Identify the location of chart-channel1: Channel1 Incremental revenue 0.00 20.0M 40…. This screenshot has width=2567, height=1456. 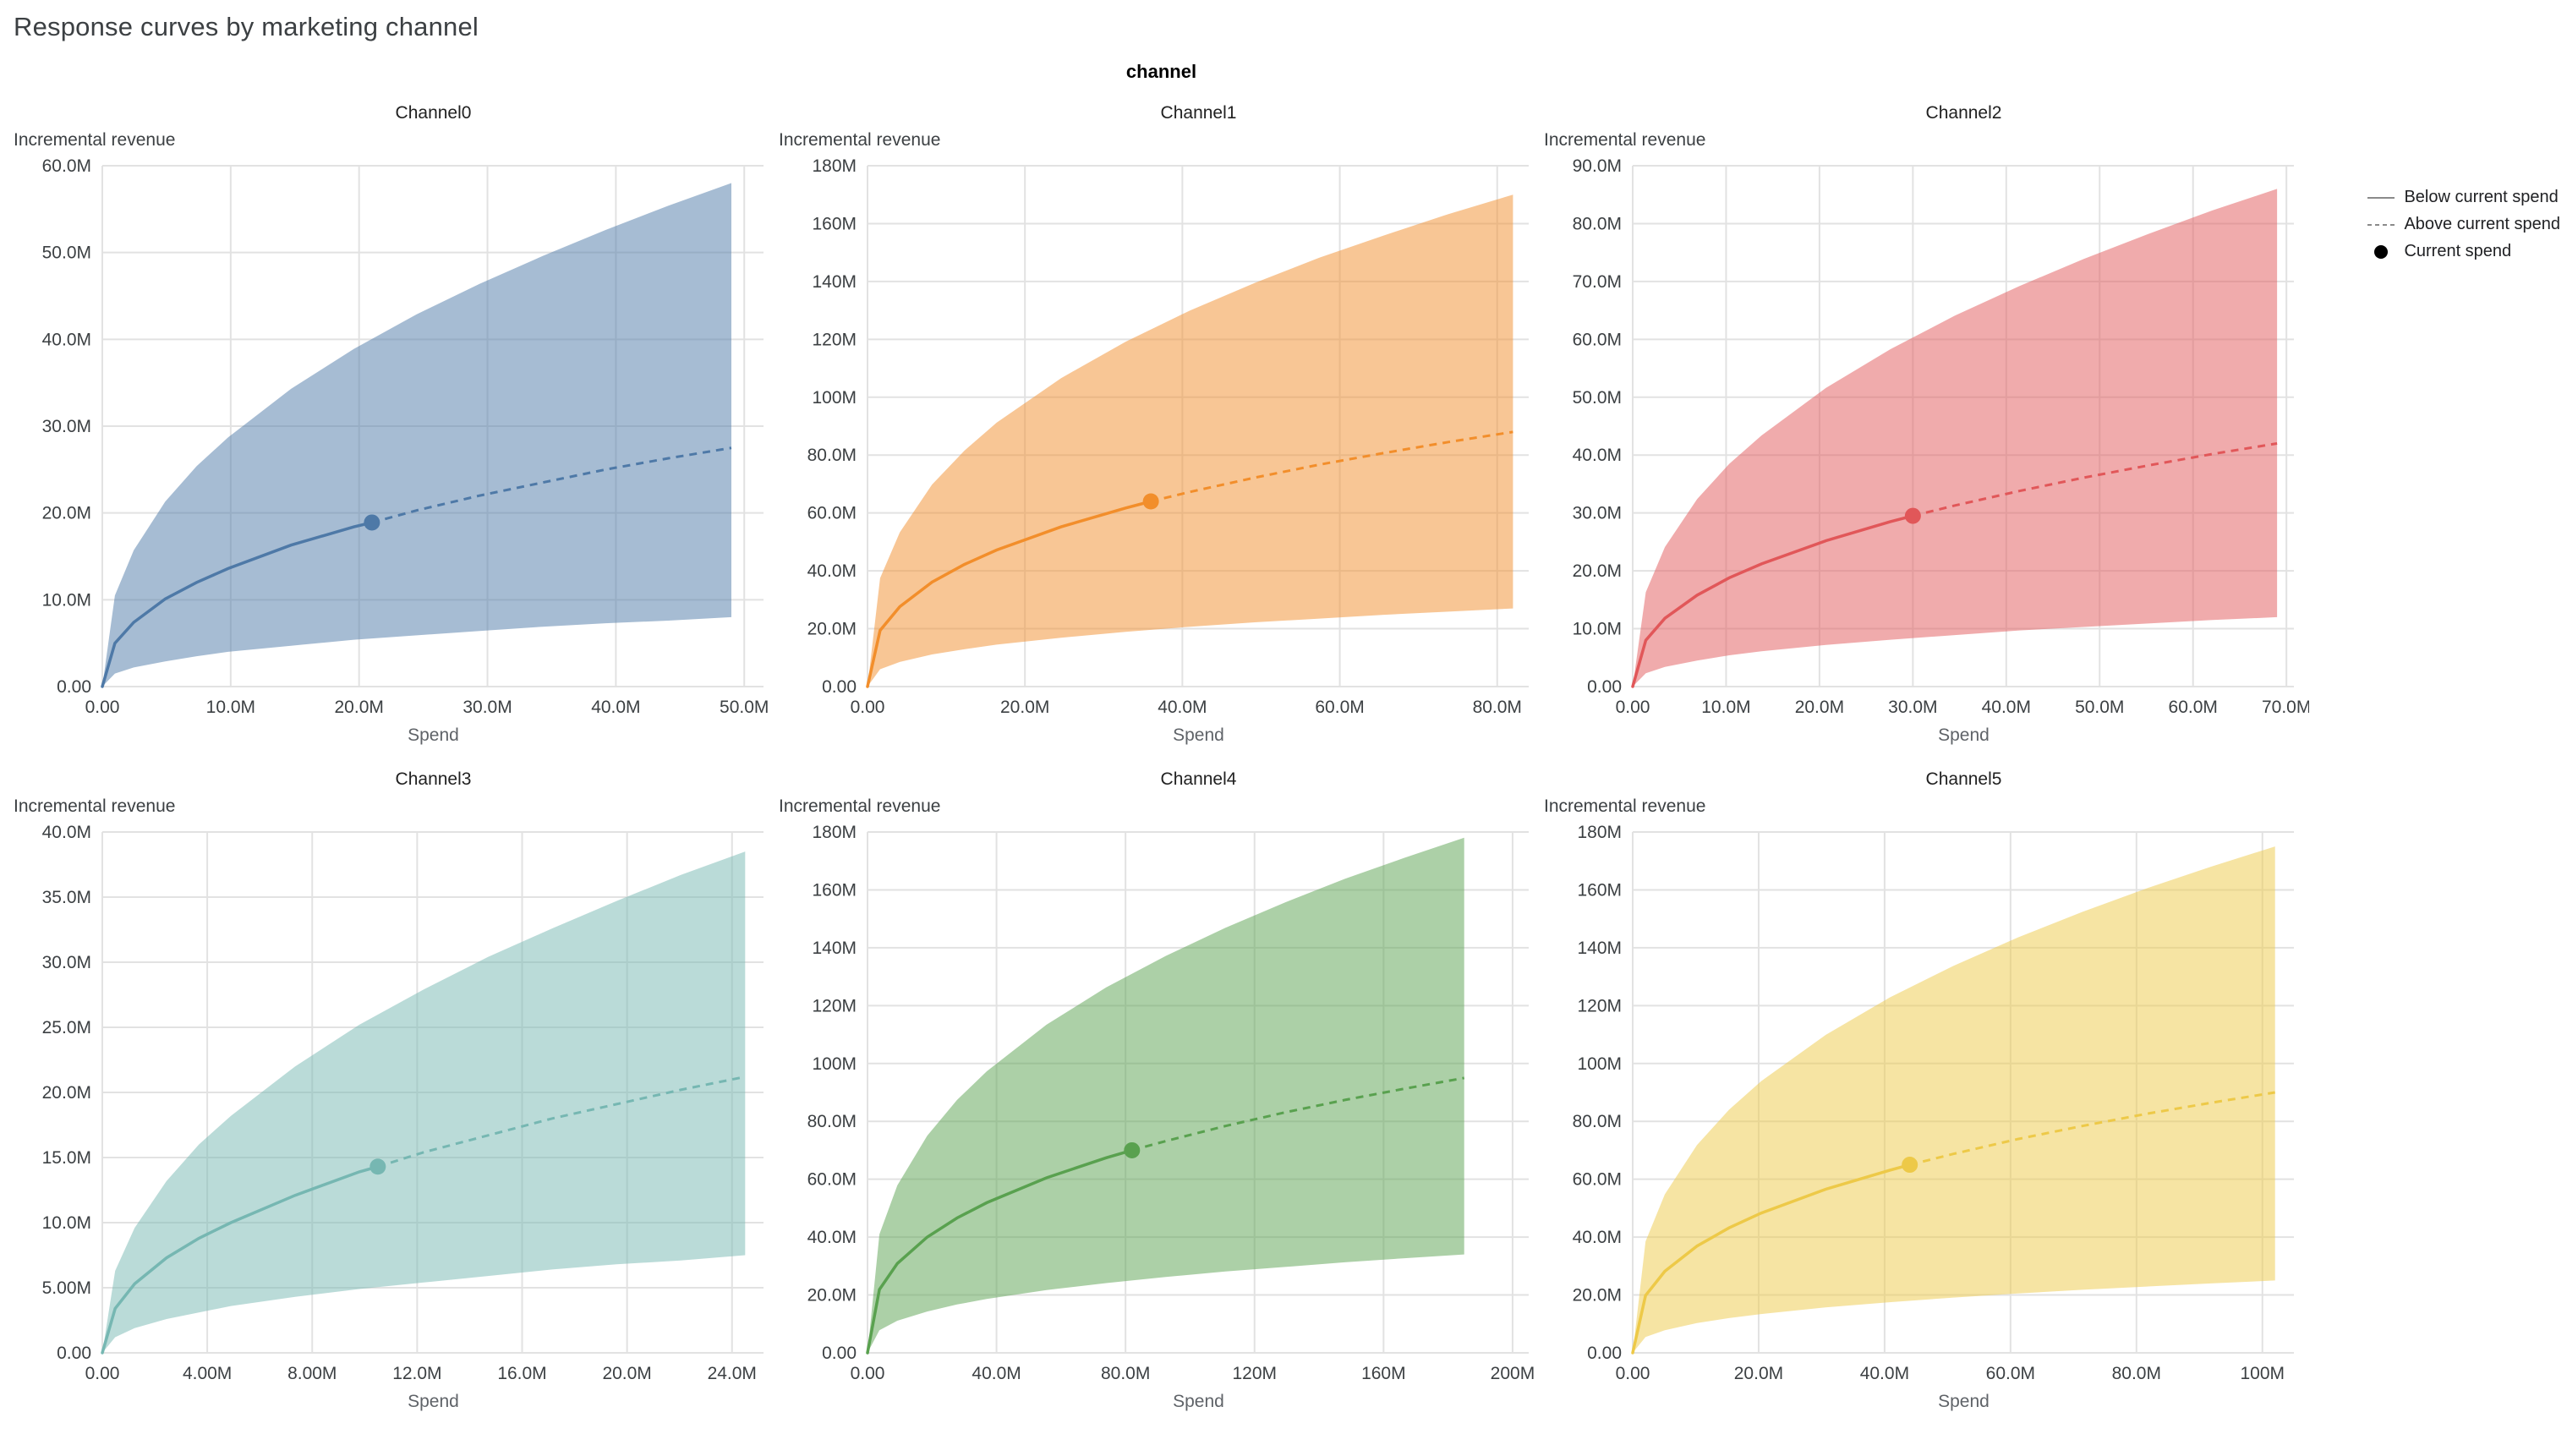
(1161, 424).